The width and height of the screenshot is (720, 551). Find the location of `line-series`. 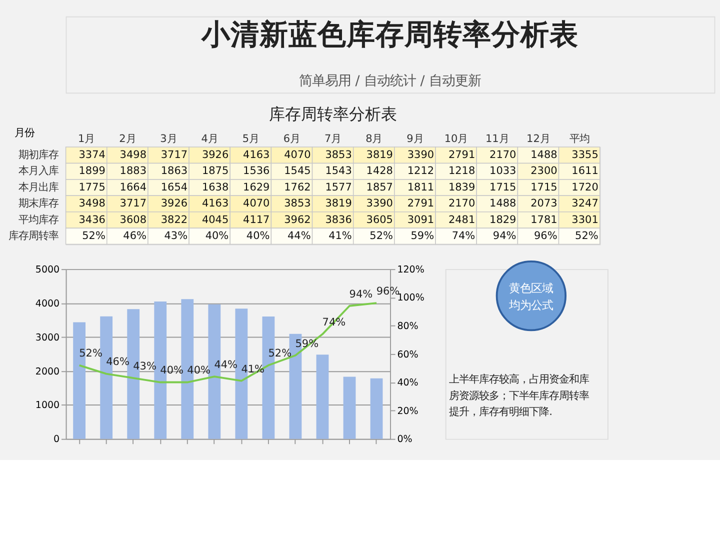

line-series is located at coordinates (228, 343).